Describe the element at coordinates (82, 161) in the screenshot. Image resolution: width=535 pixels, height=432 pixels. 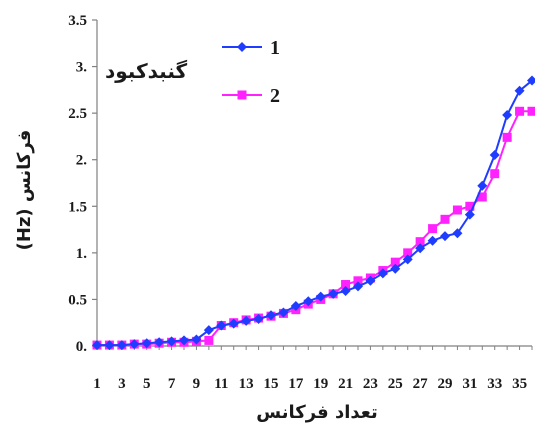
I see `y-tick-label: 2.` at that location.